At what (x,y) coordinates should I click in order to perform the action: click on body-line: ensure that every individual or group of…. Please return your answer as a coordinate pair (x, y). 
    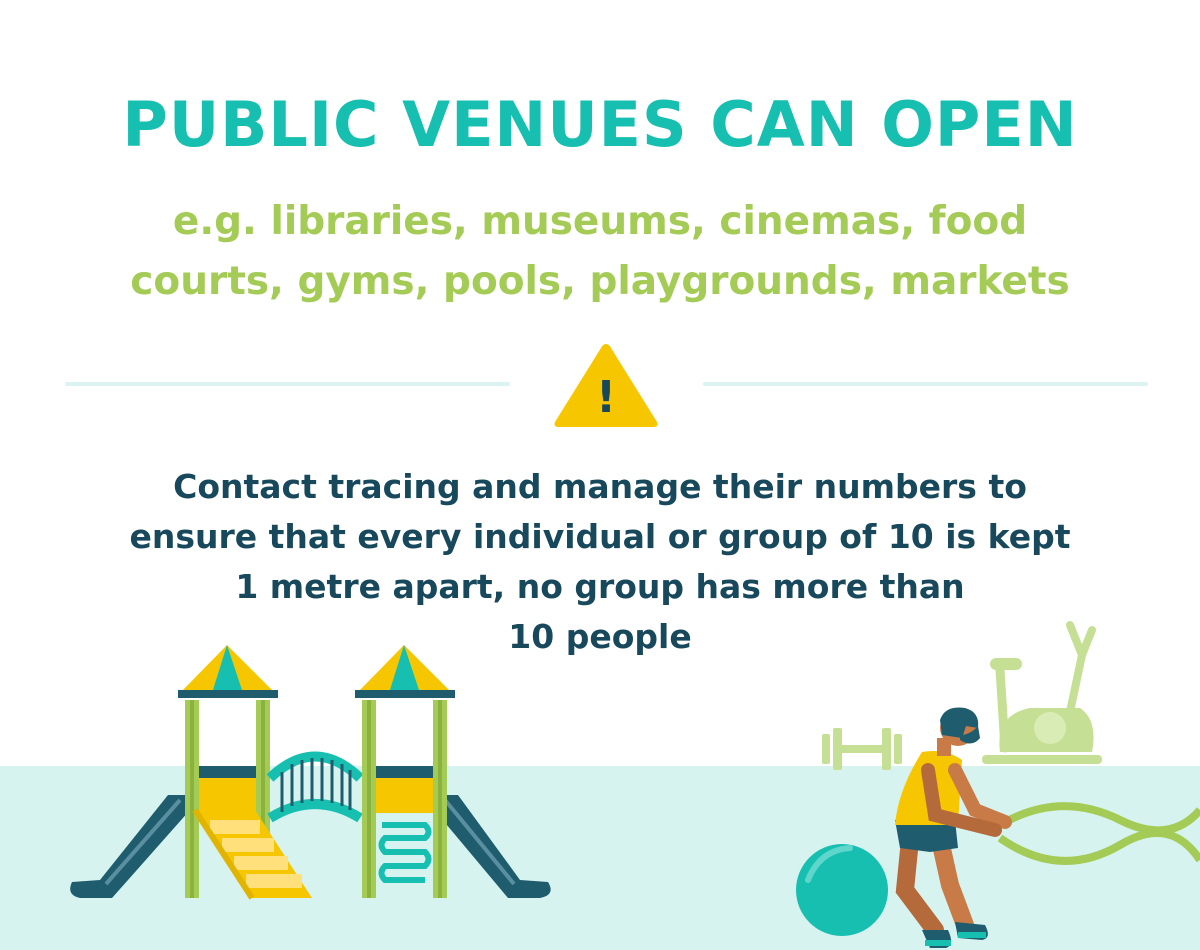
    Looking at the image, I should click on (600, 536).